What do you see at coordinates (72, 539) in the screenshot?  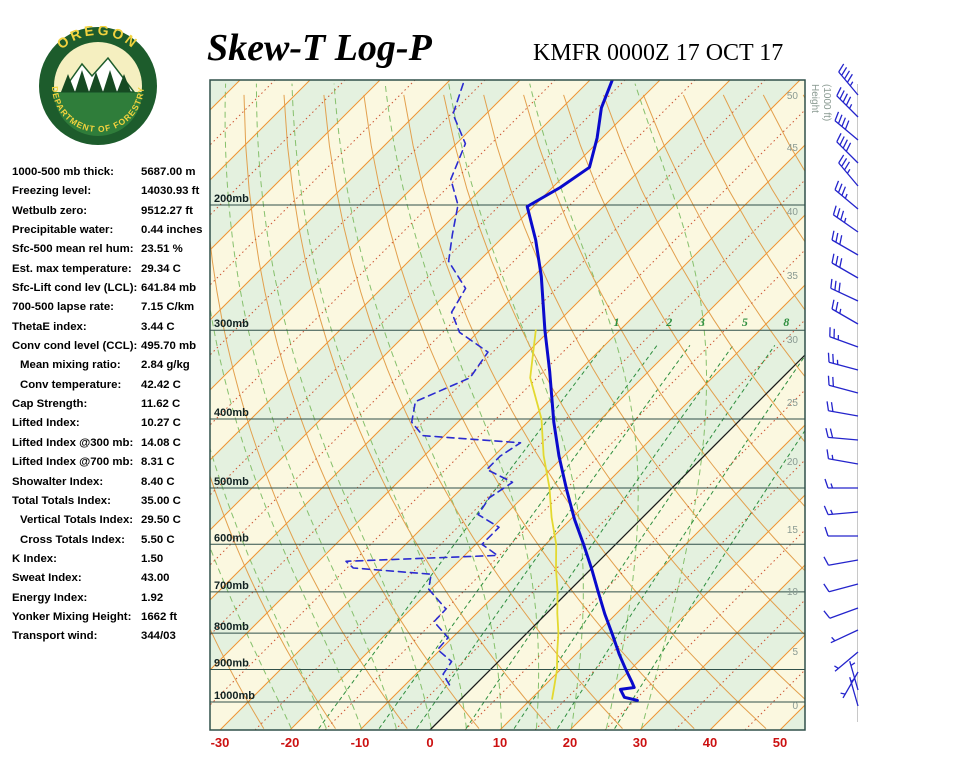 I see `index-label: Cross Totals Index:` at bounding box center [72, 539].